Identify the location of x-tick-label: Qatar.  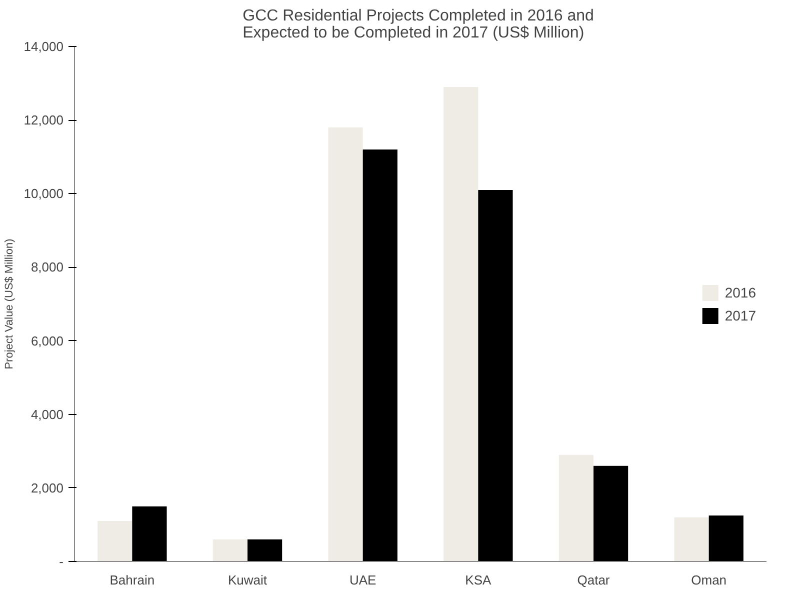
(593, 580).